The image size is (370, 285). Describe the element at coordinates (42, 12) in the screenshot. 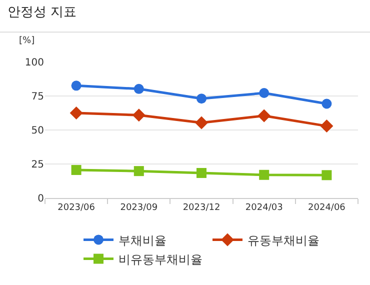

I see `chart-title: 안정성 지표` at that location.